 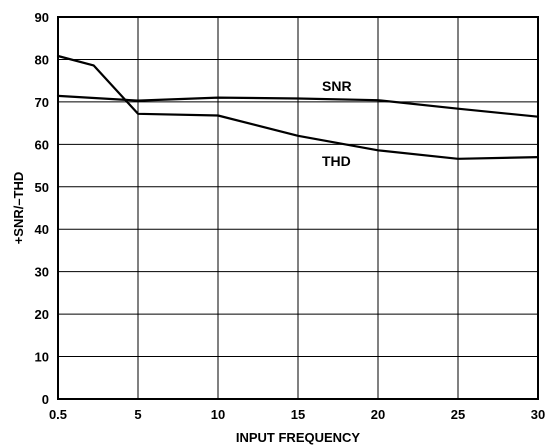 I want to click on y-tick-label: 80, so click(x=42, y=59).